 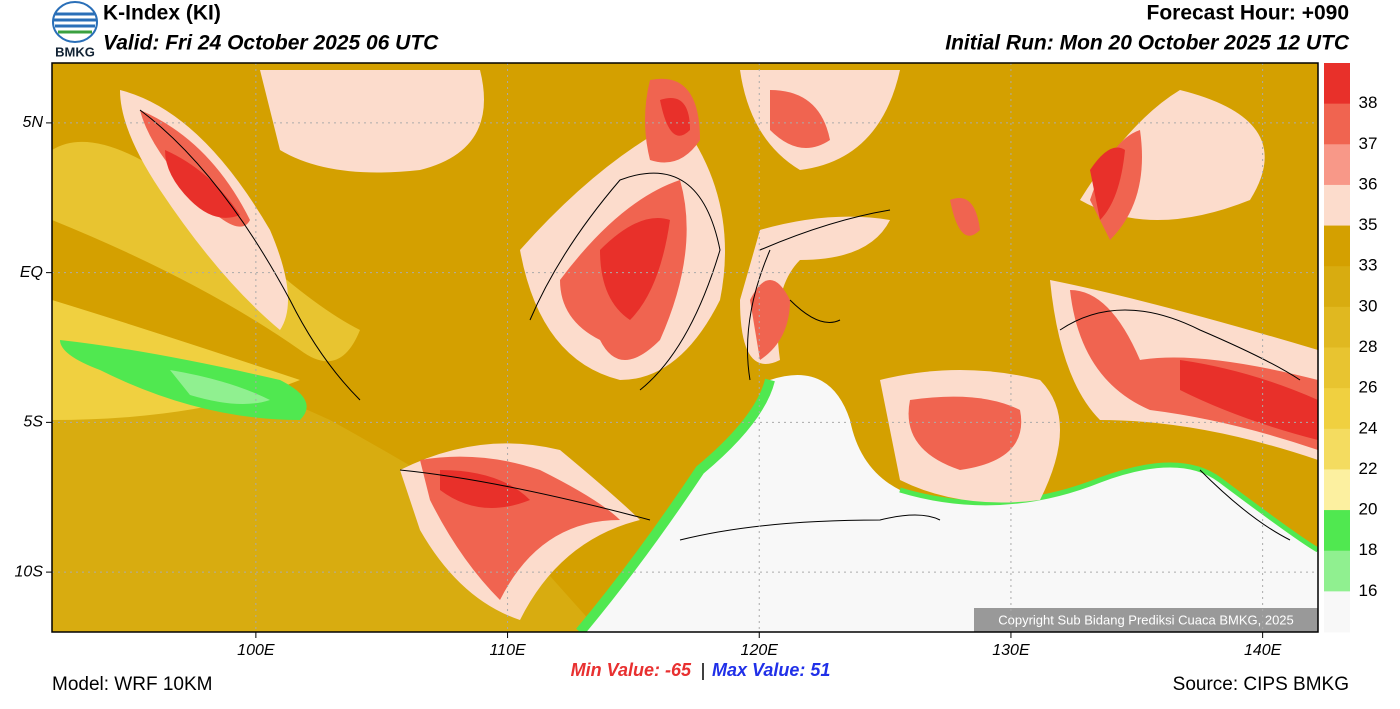 What do you see at coordinates (758, 670) in the screenshot?
I see `max-label: Max Value:` at bounding box center [758, 670].